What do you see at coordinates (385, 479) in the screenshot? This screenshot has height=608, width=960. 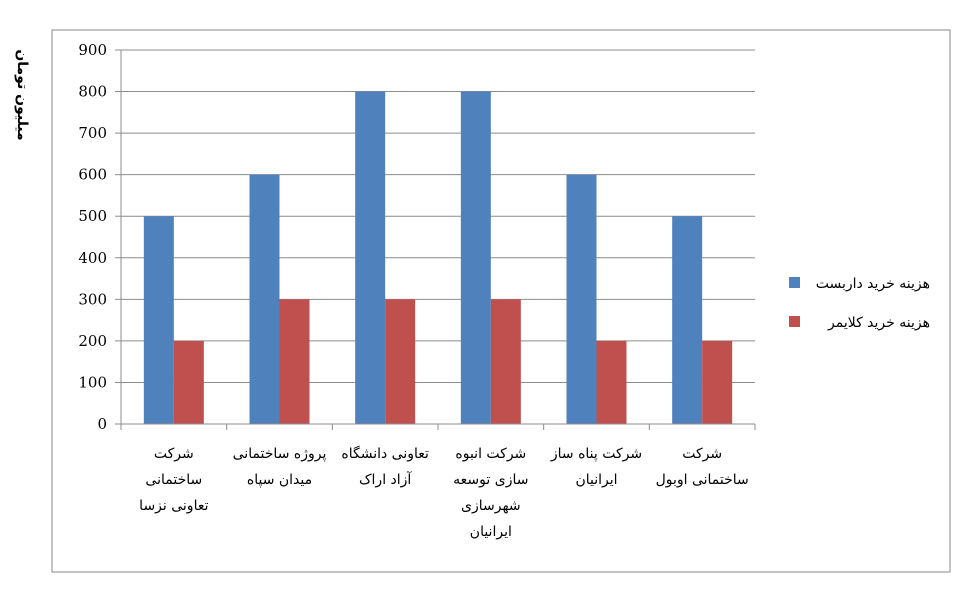 I see `x-tick-label-line: آزاد اراک` at bounding box center [385, 479].